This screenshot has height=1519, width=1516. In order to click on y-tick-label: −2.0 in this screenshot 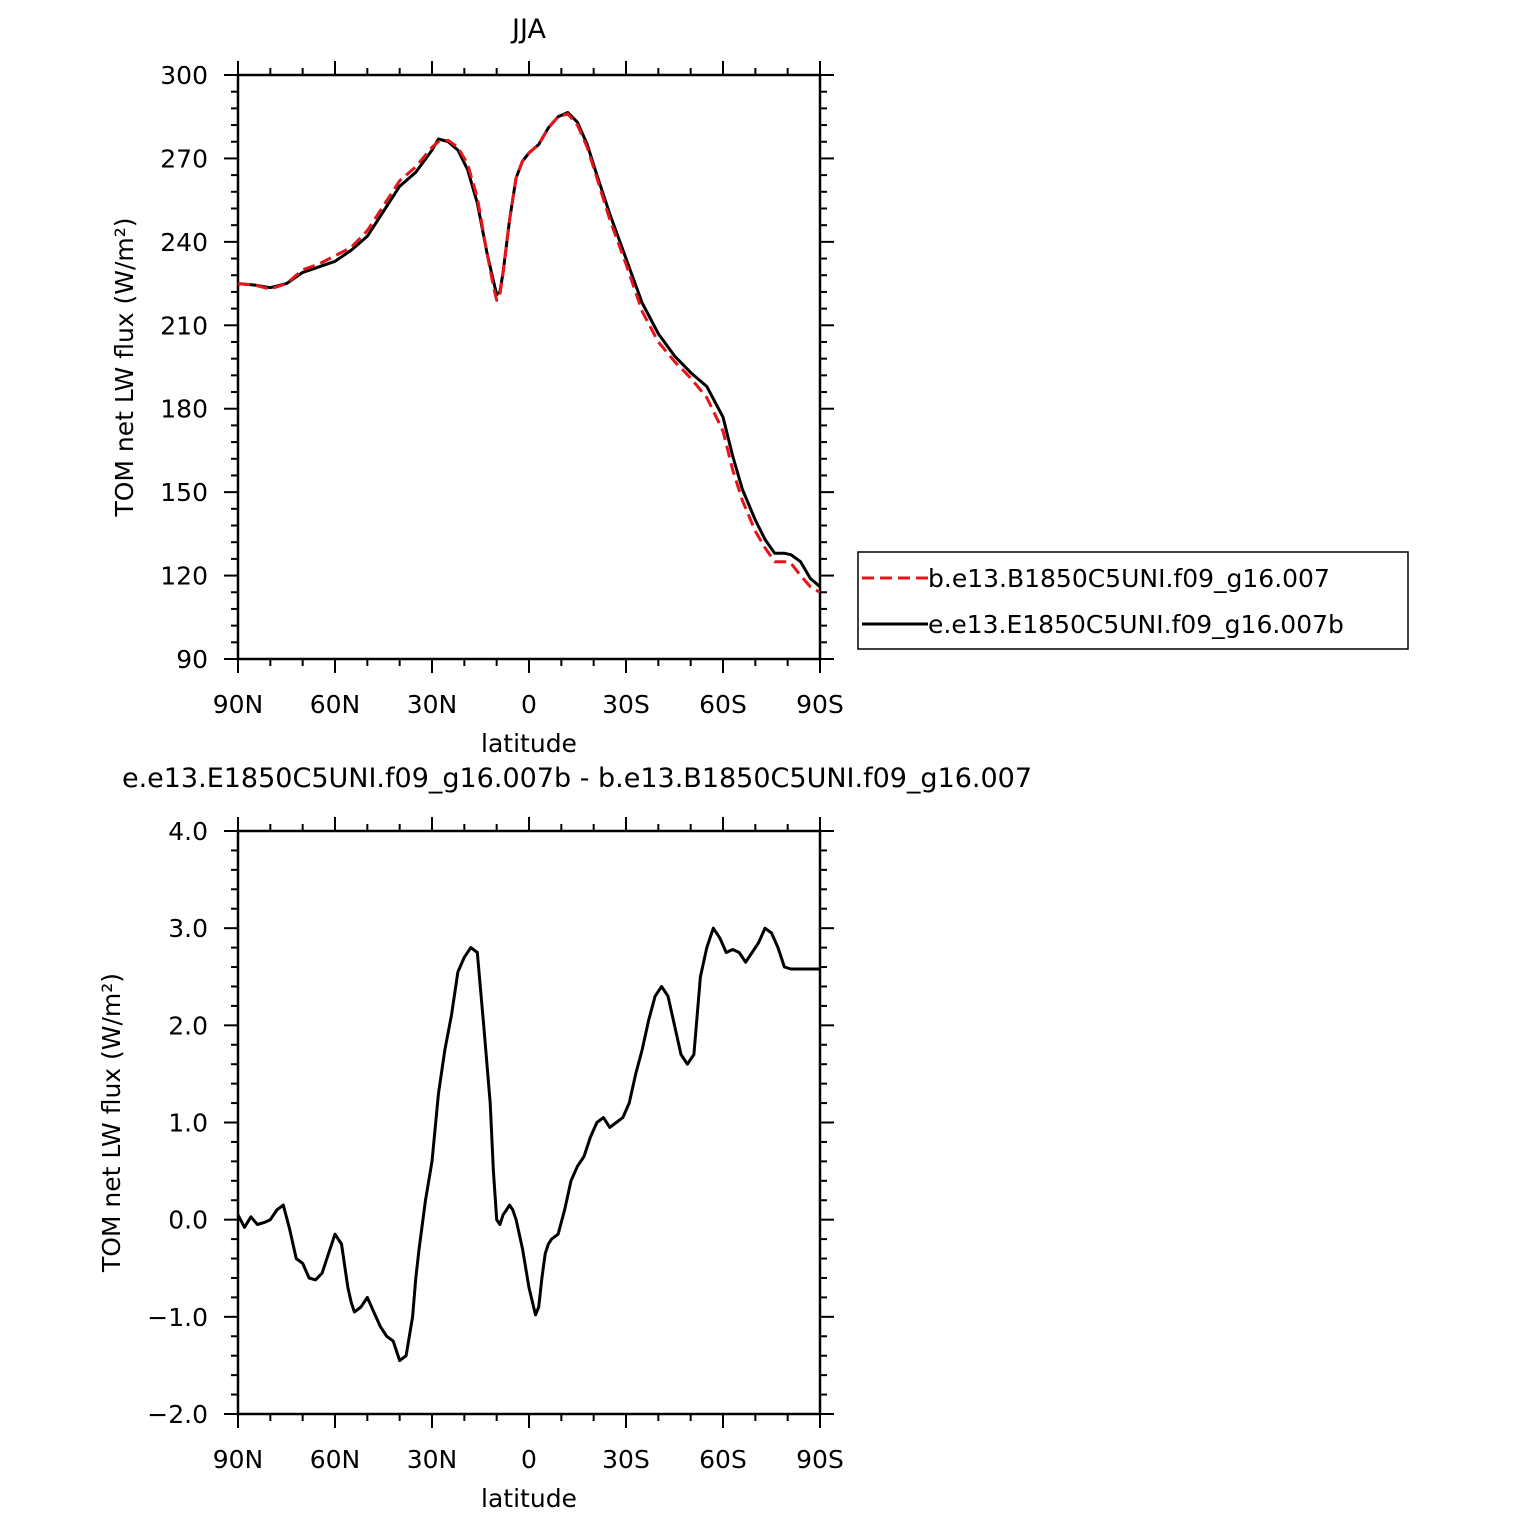, I will do `click(177, 1414)`.